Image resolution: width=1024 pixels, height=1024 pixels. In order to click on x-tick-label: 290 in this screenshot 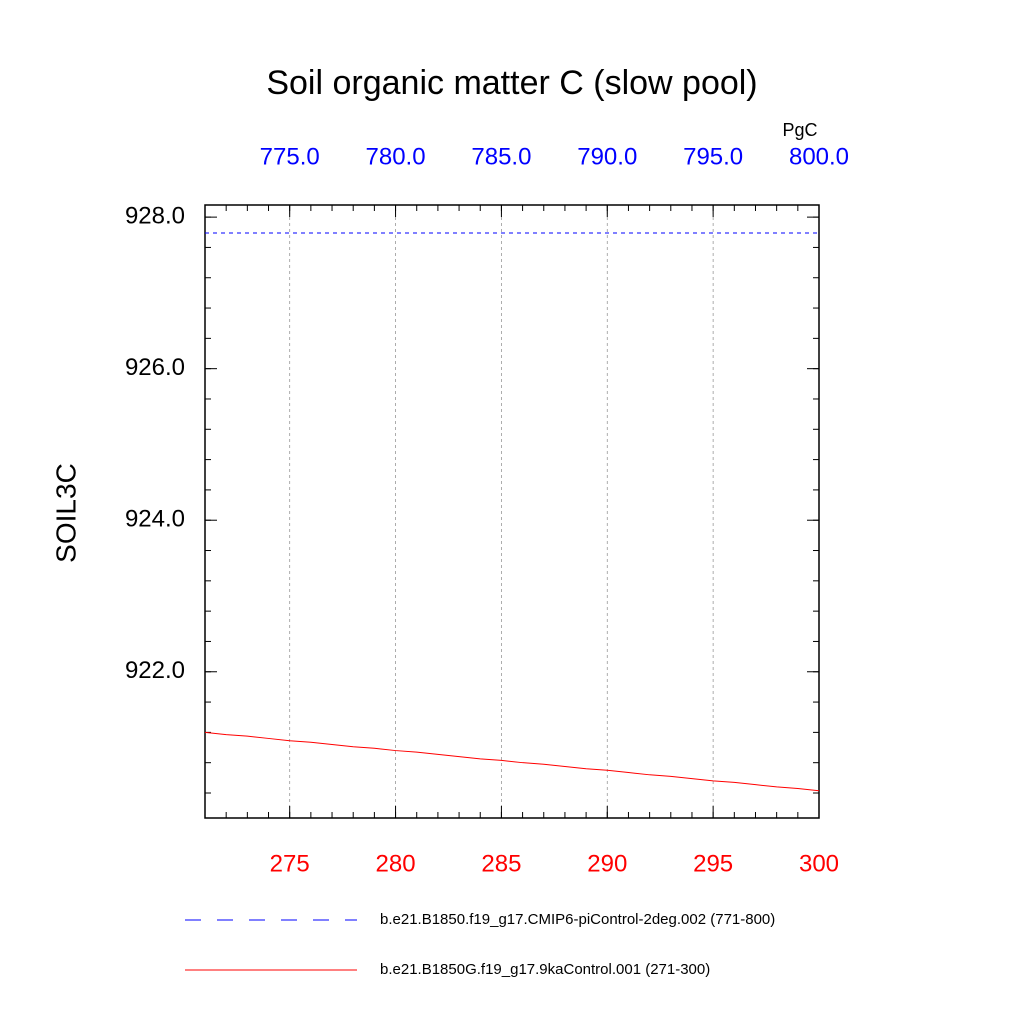, I will do `click(607, 863)`.